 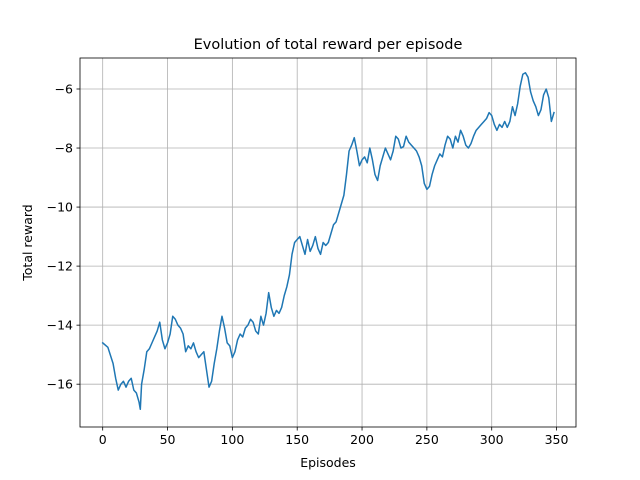 I want to click on y-tick-label: −14, so click(x=60, y=325).